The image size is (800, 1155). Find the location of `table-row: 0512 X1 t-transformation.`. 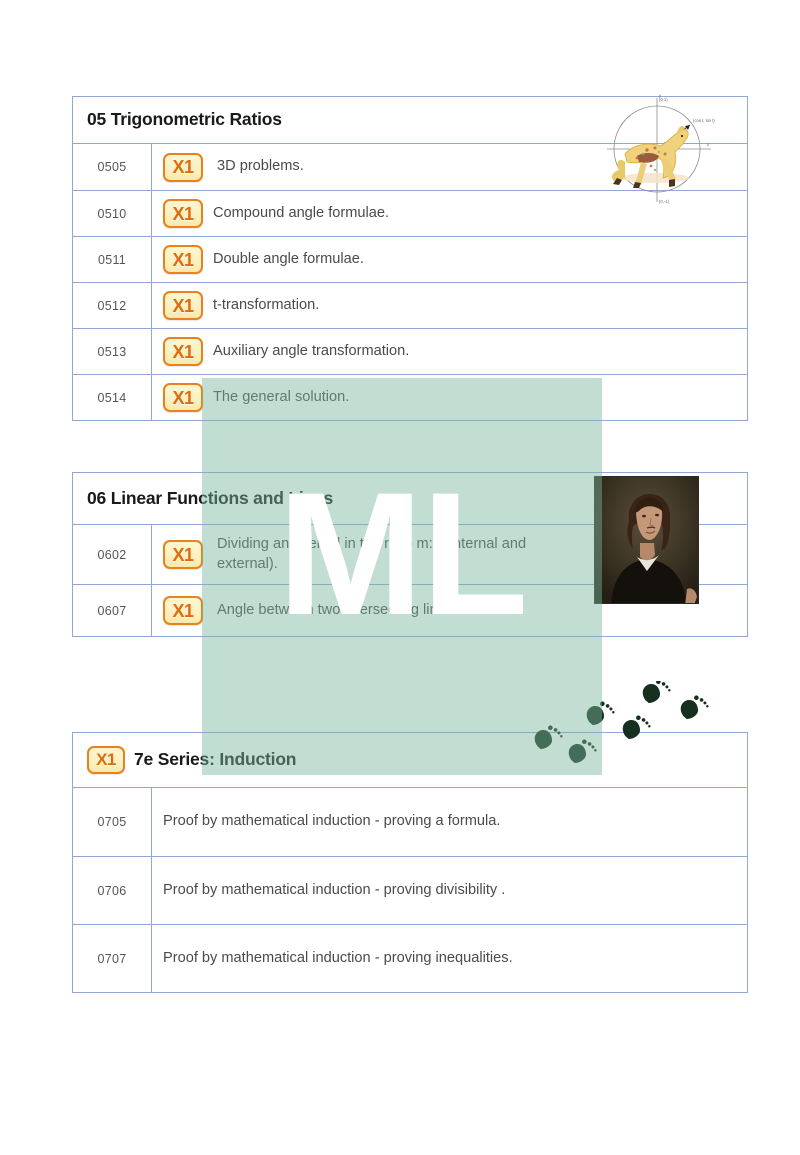

table-row: 0512 X1 t-transformation. is located at coordinates (410, 305).